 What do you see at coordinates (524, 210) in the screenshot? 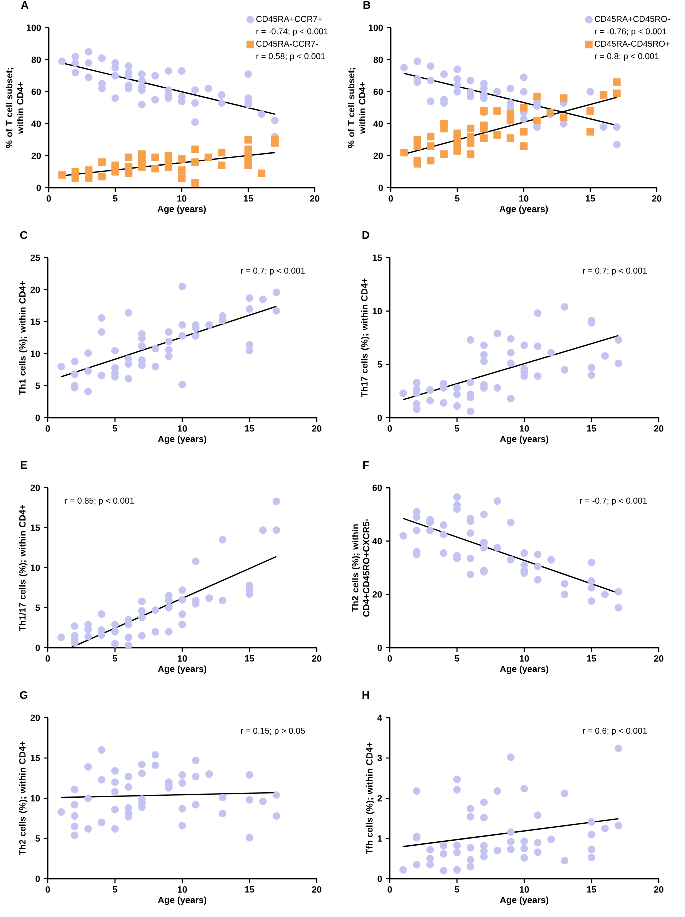
I see `x-axis-title: Age (years)` at bounding box center [524, 210].